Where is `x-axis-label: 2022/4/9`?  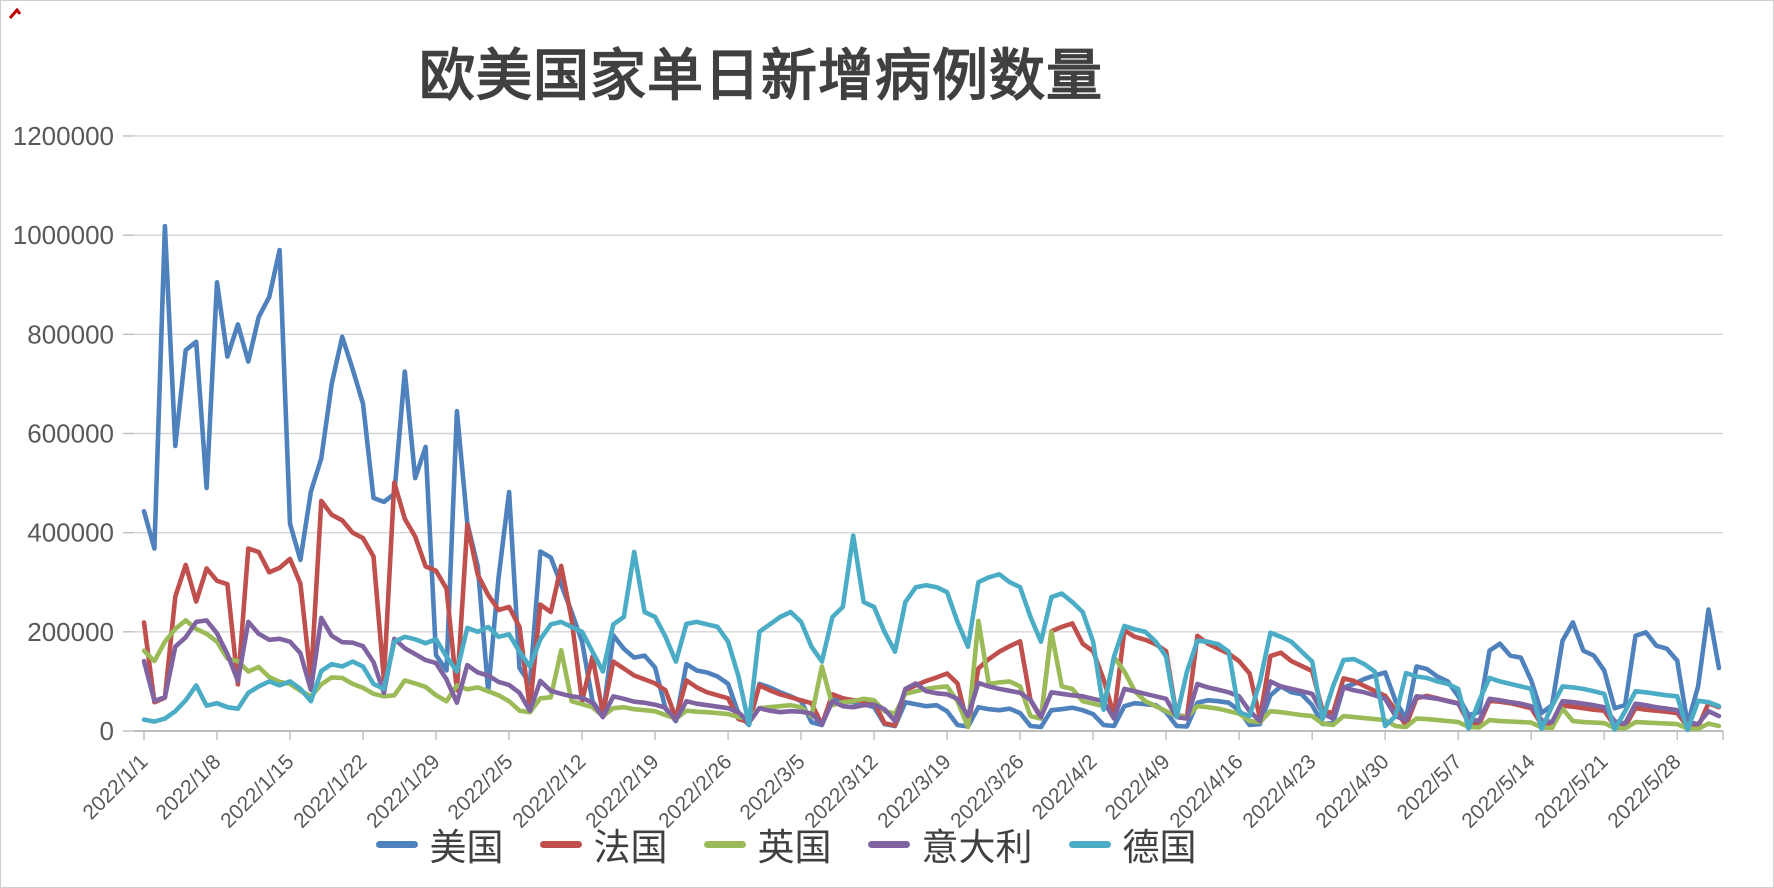 x-axis-label: 2022/4/9 is located at coordinates (1138, 787).